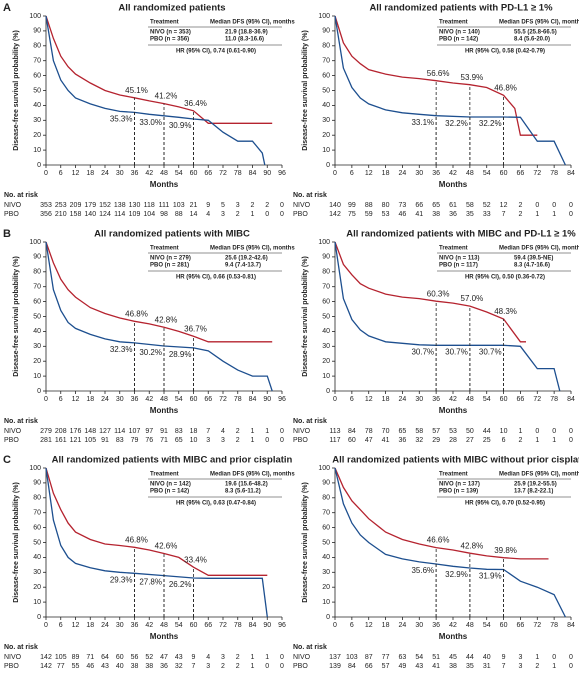  Describe the element at coordinates (121, 119) in the screenshot. I see `landmark-label: 35.3%` at that location.